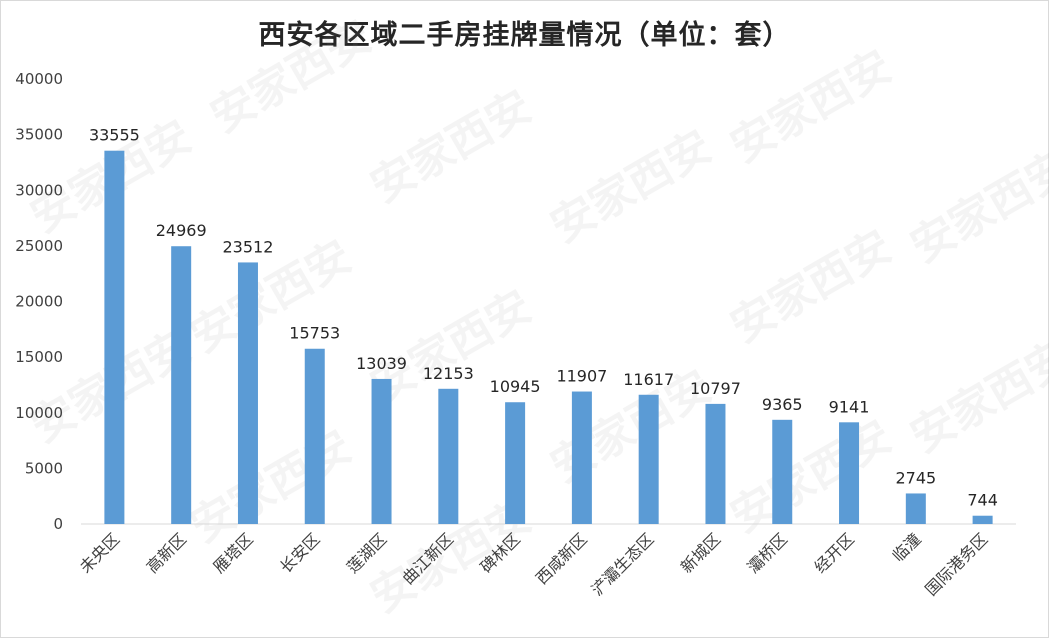 This screenshot has height=638, width=1049. Describe the element at coordinates (248, 246) in the screenshot. I see `data-label: 23512` at that location.